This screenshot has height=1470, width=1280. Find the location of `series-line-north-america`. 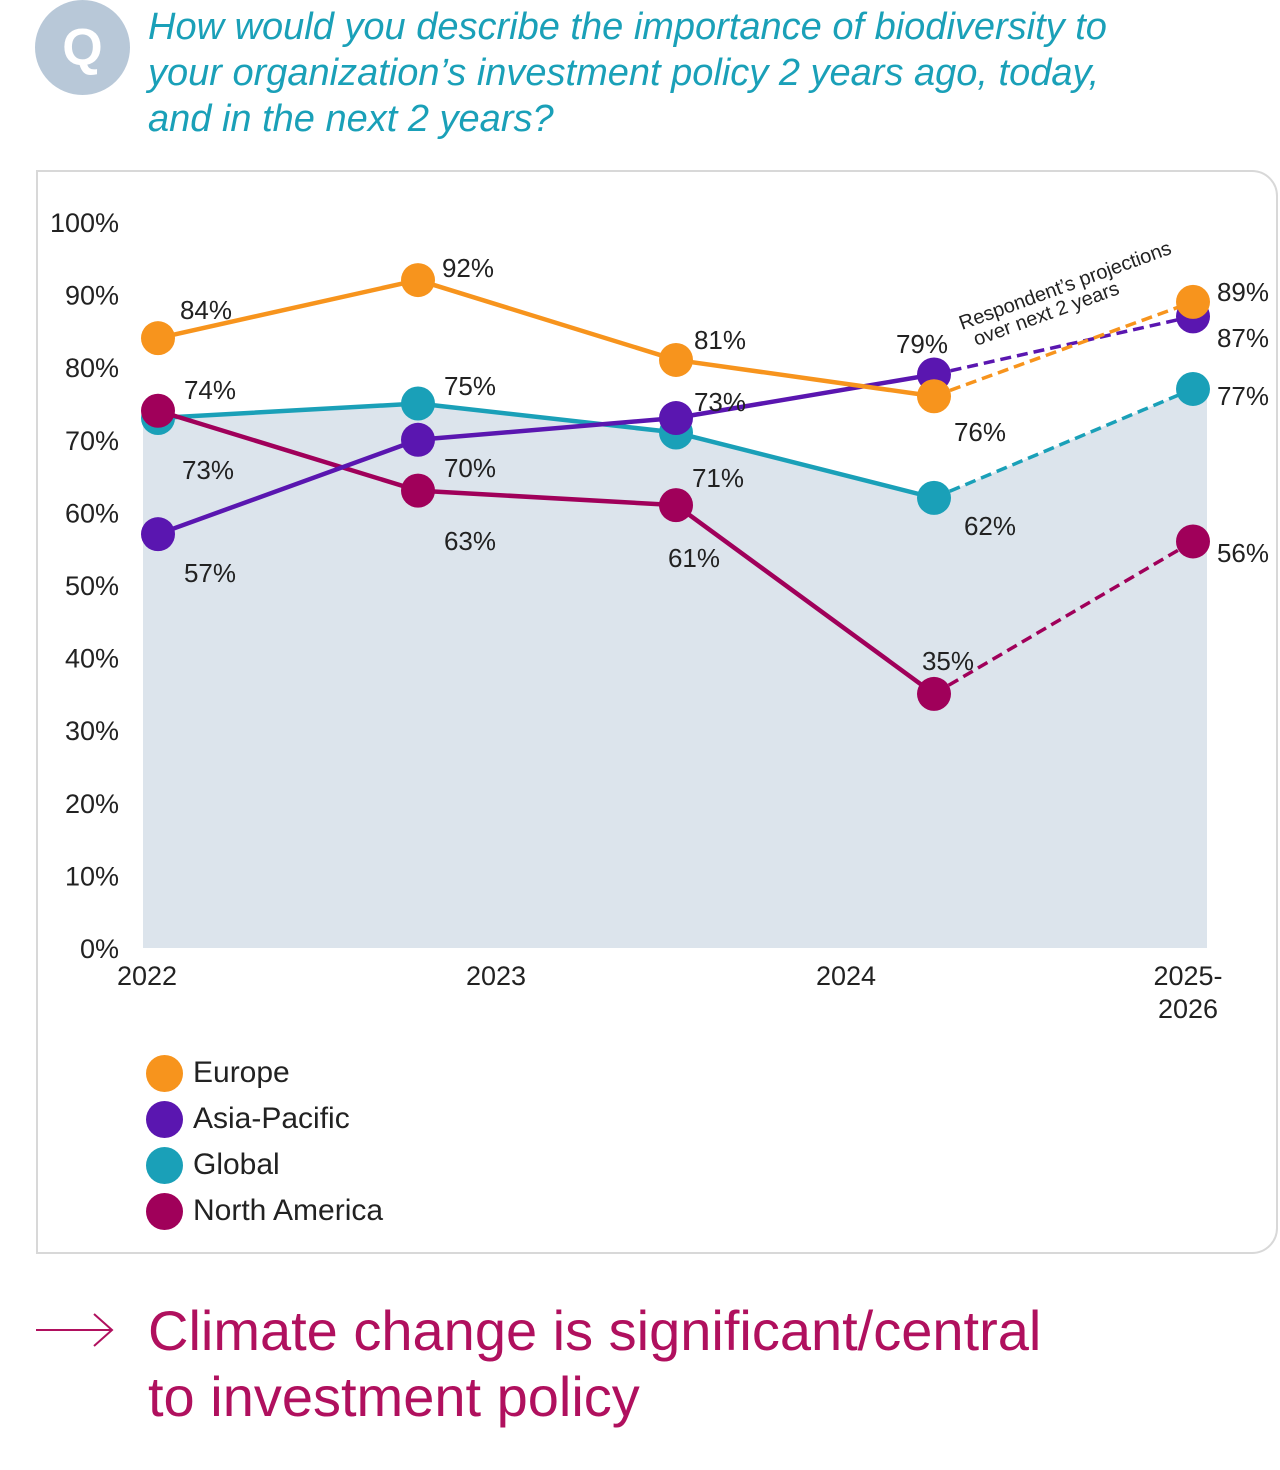

series-line-north-america is located at coordinates (546, 552).